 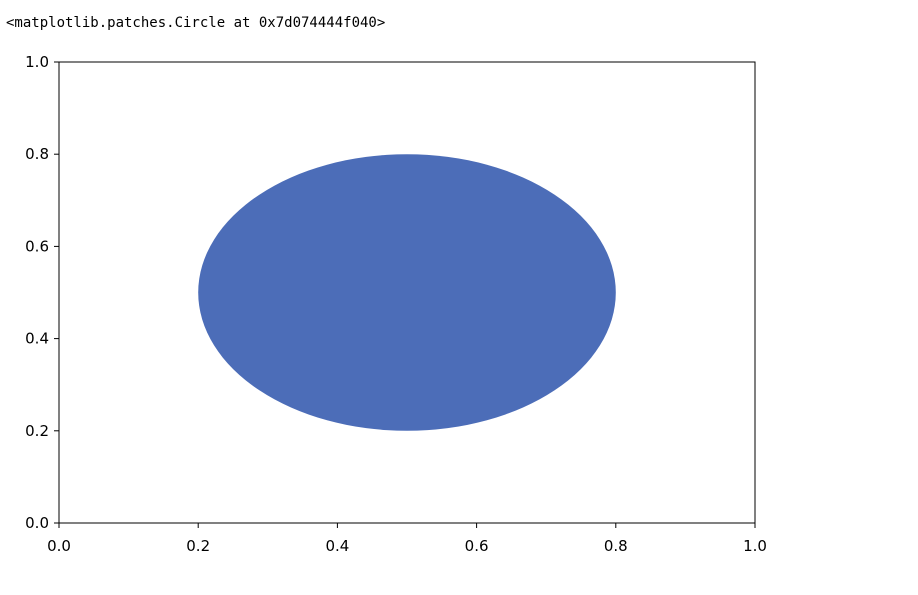 I want to click on x-tick-label: 0.6, so click(x=477, y=546).